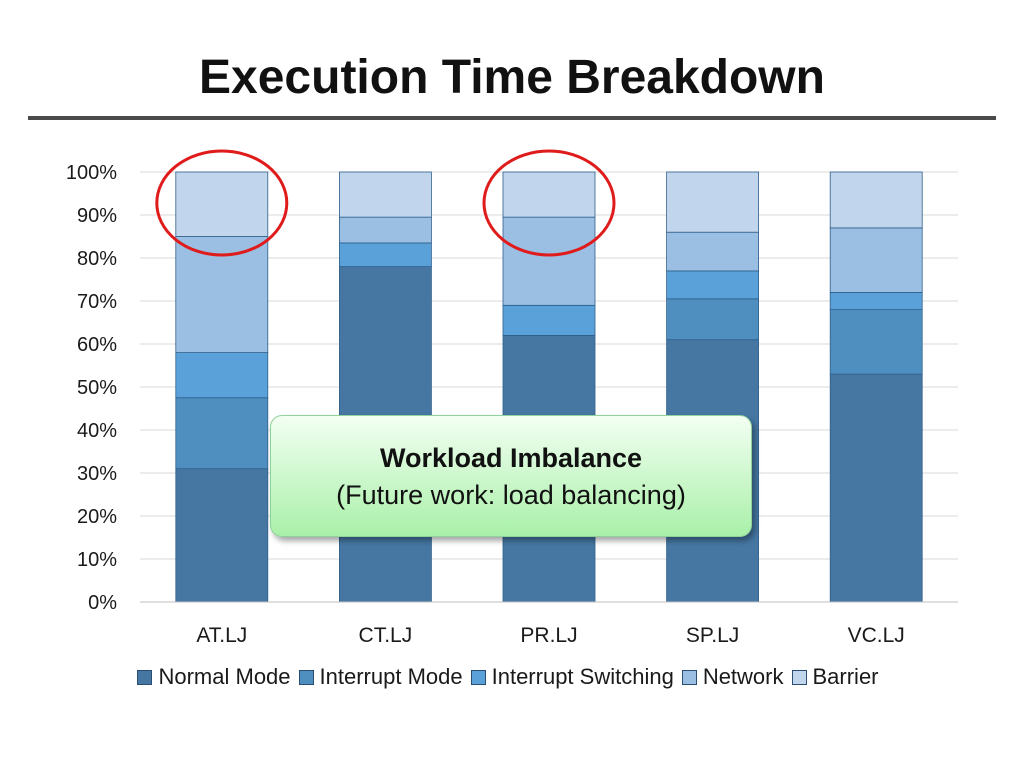  What do you see at coordinates (91, 173) in the screenshot?
I see `y-tick-label: 100%` at bounding box center [91, 173].